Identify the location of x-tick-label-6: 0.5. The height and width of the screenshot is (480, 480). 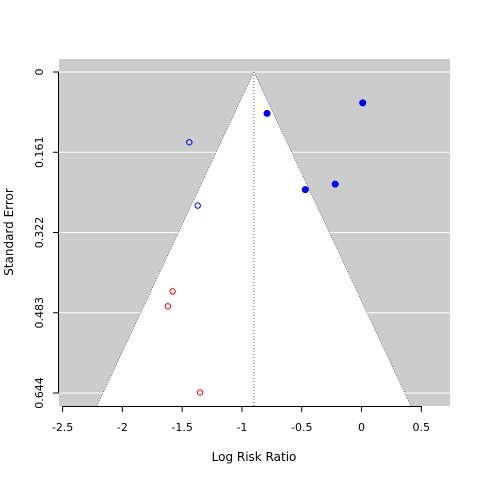
(422, 427).